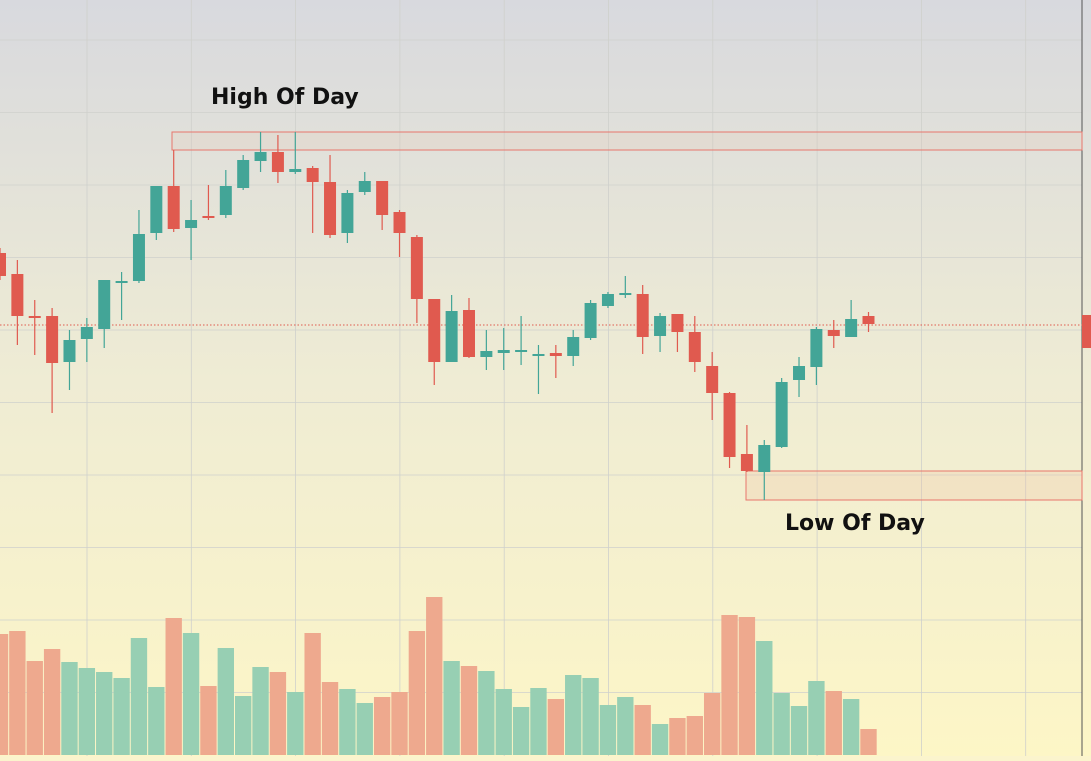  I want to click on level-zone, so click(627, 141).